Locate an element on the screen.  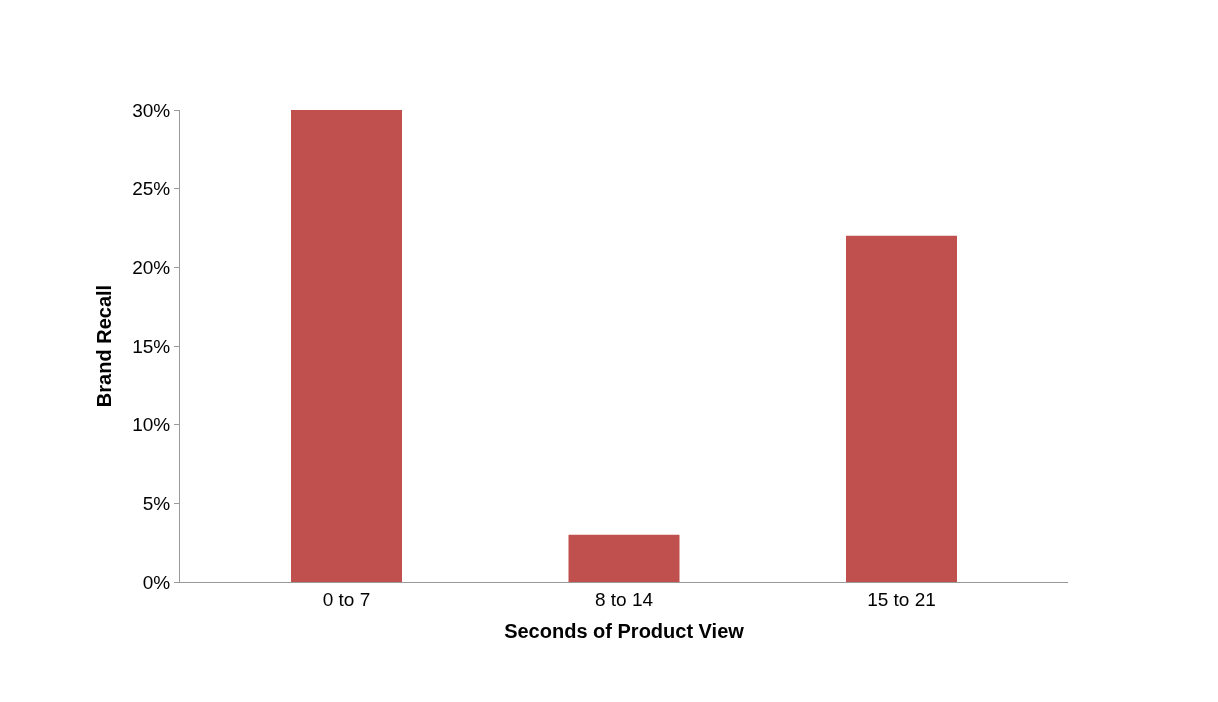
x-axis-title: Seconds of Product View is located at coordinates (624, 631).